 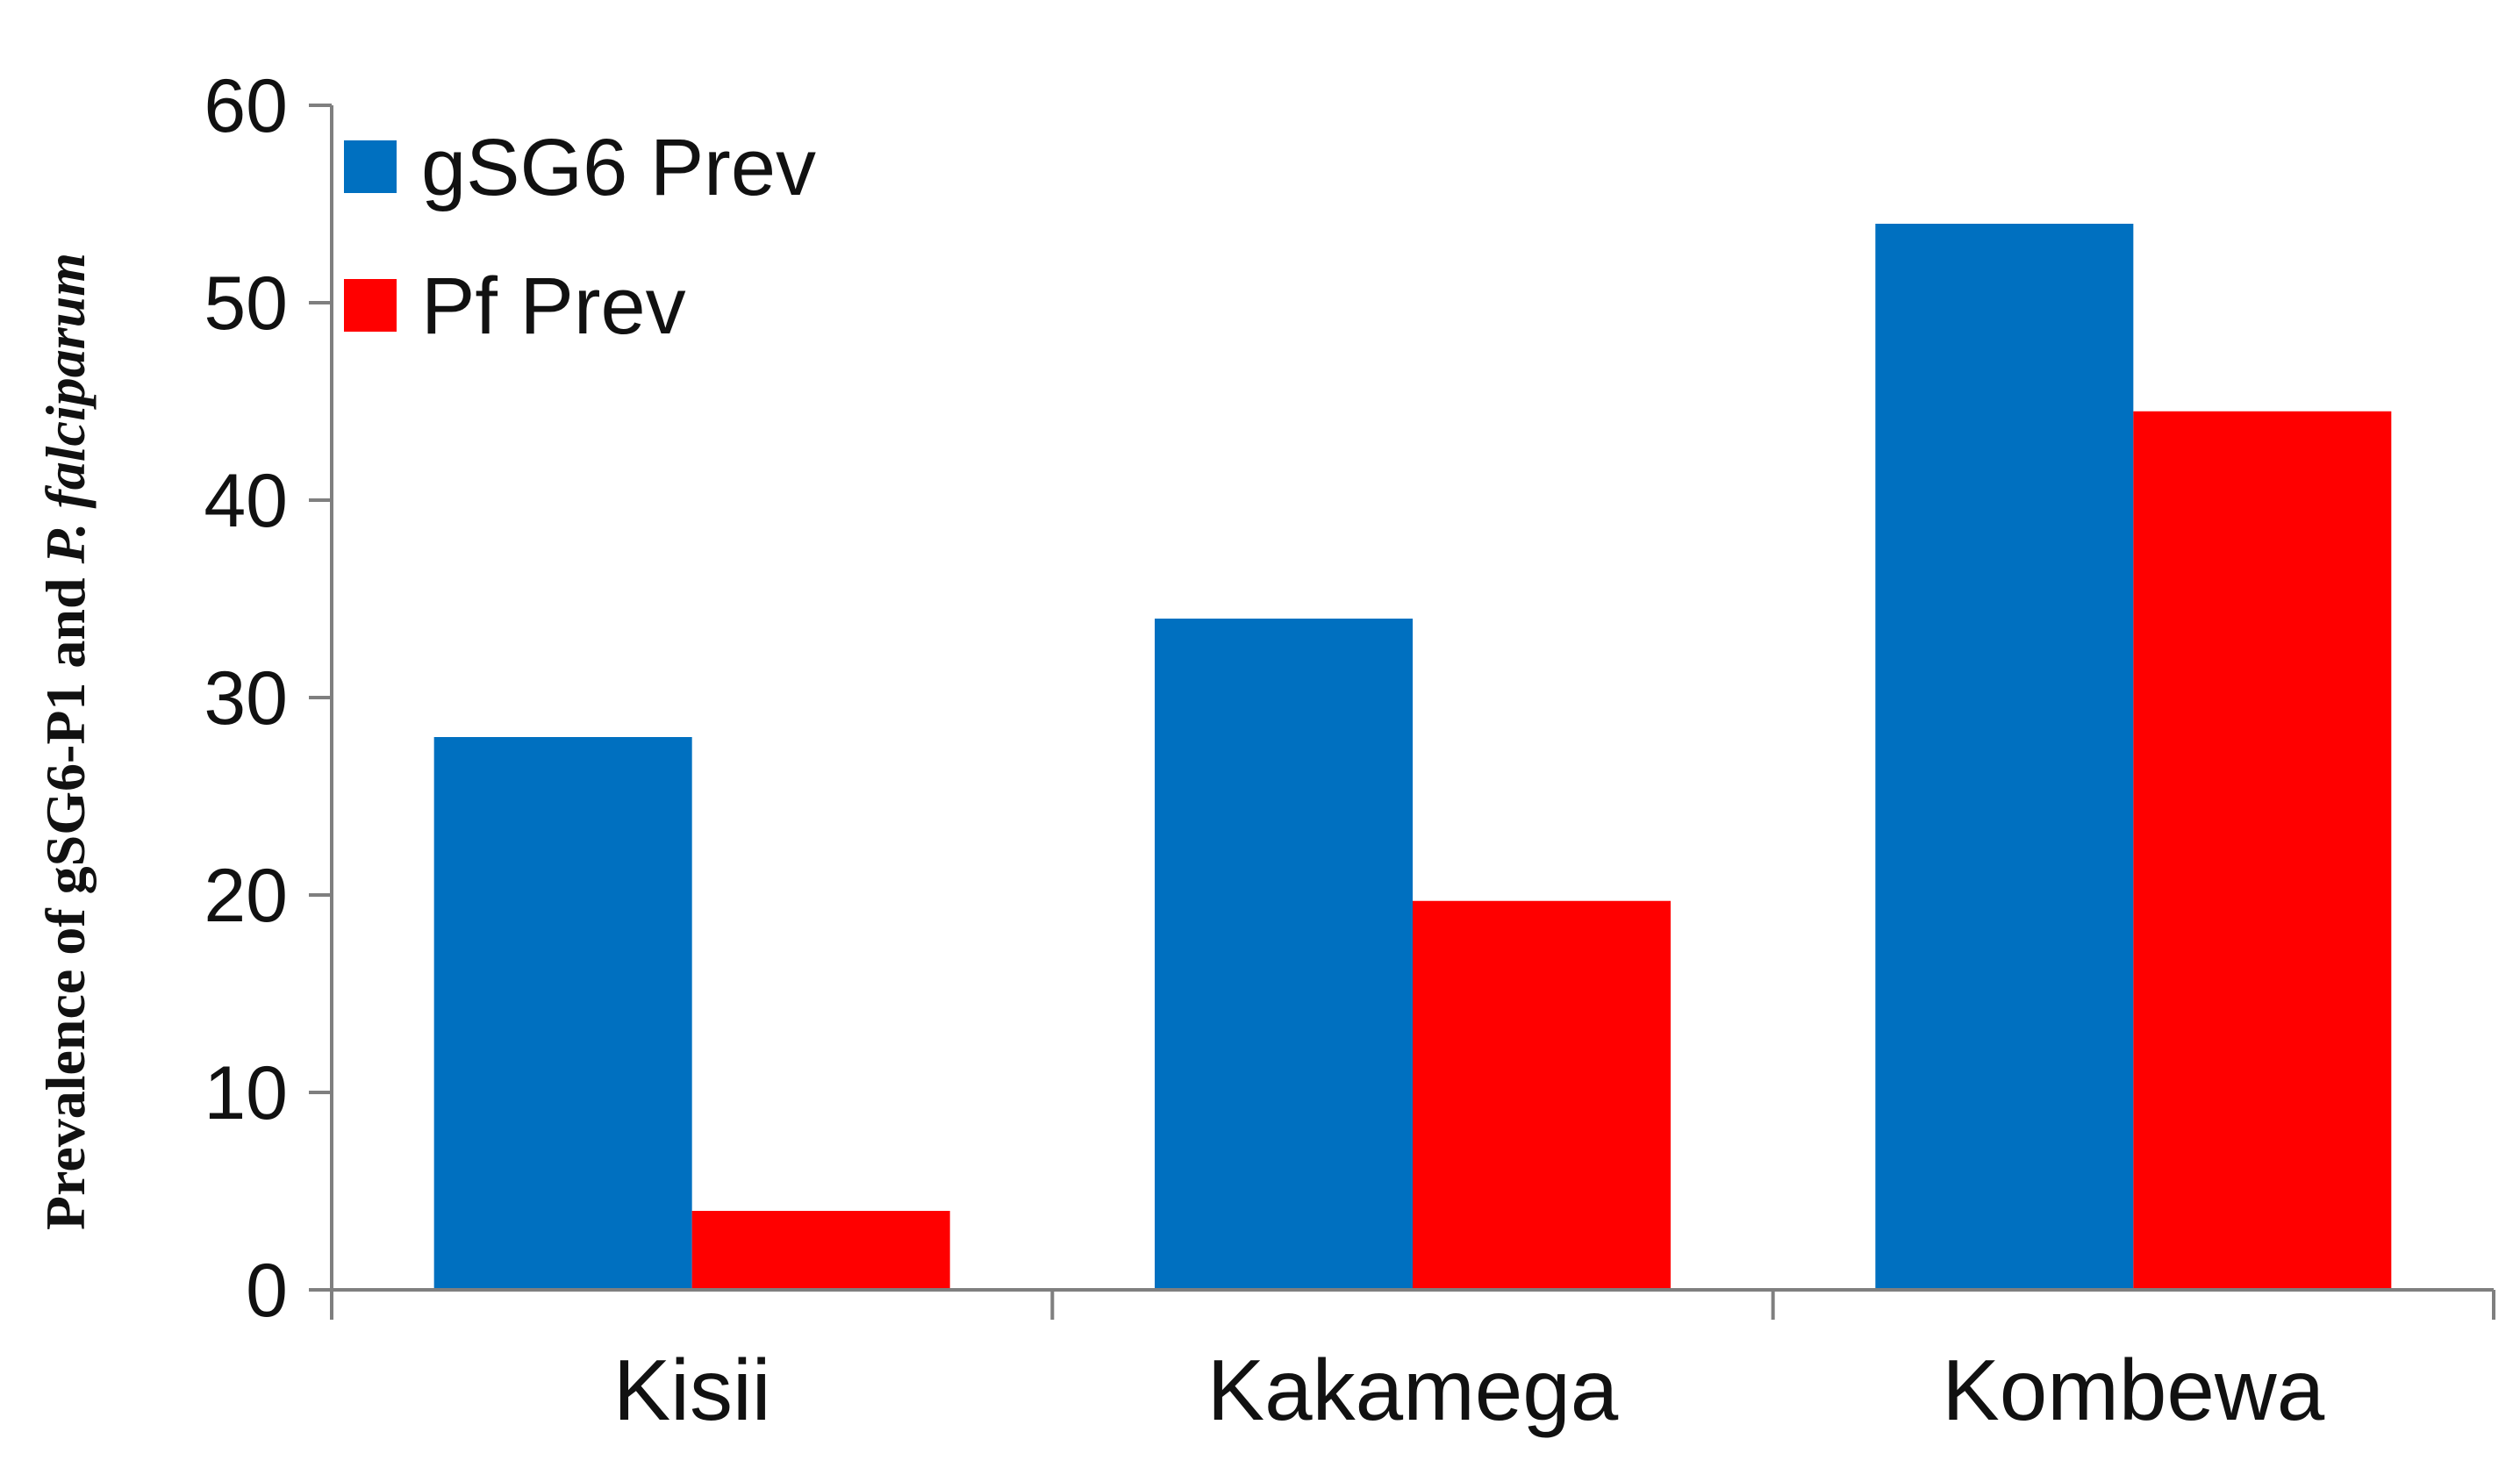 What do you see at coordinates (246, 106) in the screenshot?
I see `y-tick-label: 60` at bounding box center [246, 106].